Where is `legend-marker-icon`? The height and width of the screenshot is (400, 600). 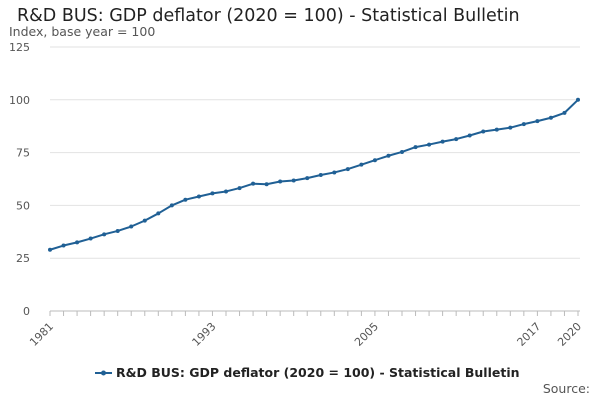
legend-marker-icon is located at coordinates (103, 373).